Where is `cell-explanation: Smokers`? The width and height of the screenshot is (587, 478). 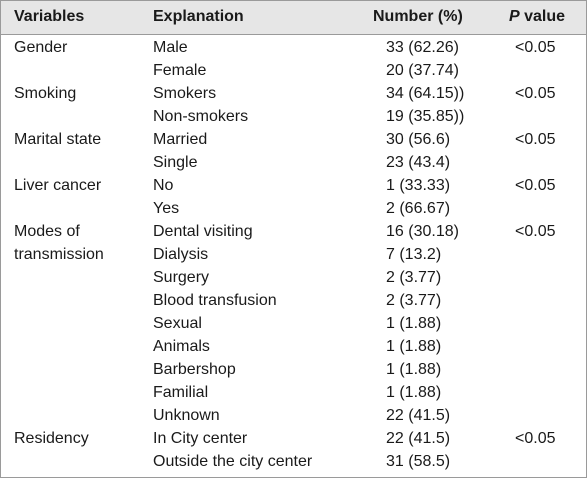 cell-explanation: Smokers is located at coordinates (185, 93).